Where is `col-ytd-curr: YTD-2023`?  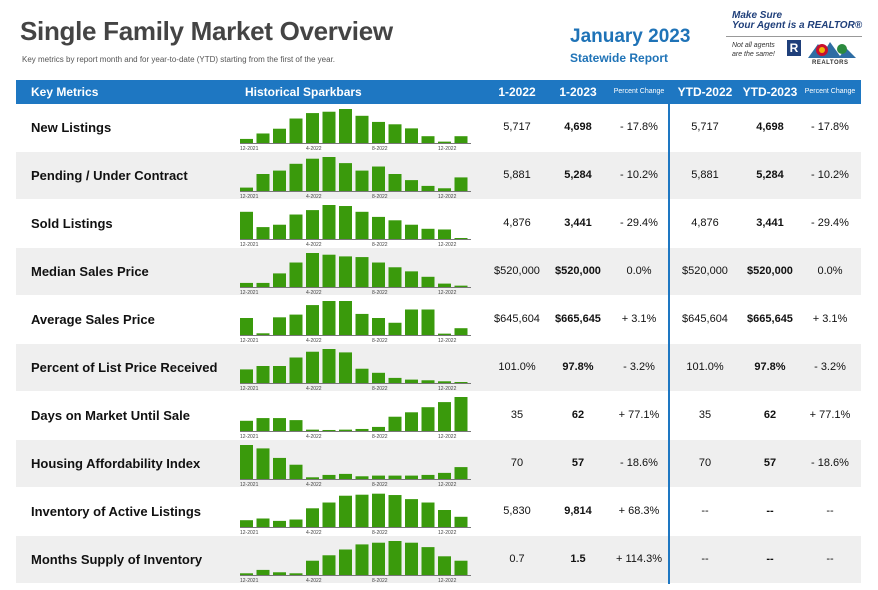 col-ytd-curr: YTD-2023 is located at coordinates (770, 92).